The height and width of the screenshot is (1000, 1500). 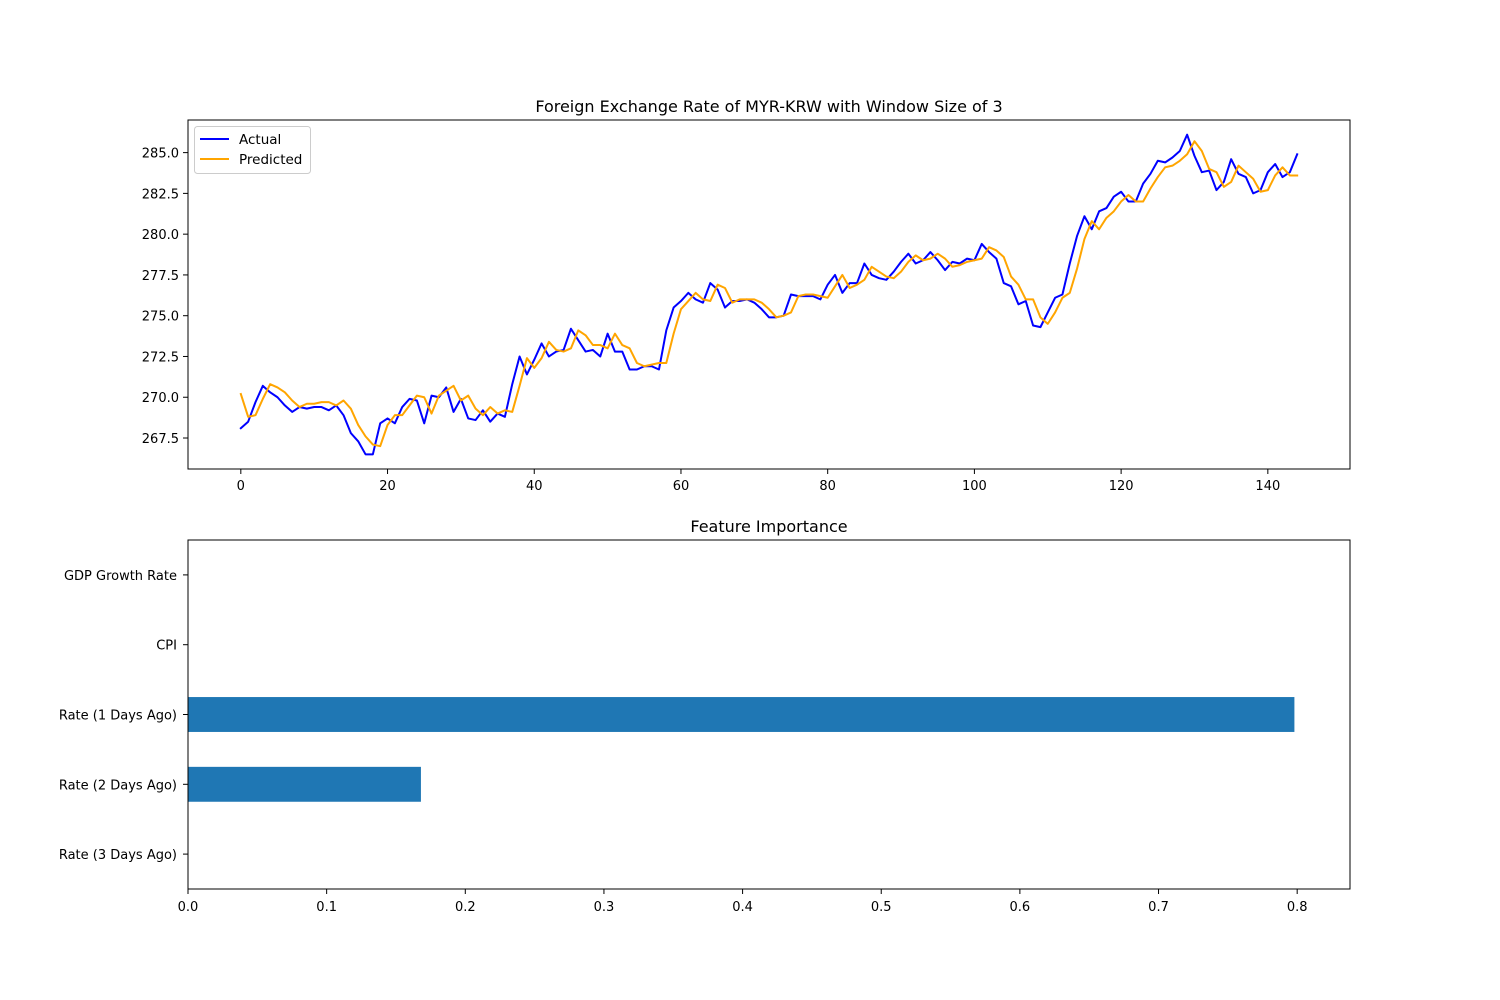 I want to click on x-tick-label: 140, so click(x=1267, y=486).